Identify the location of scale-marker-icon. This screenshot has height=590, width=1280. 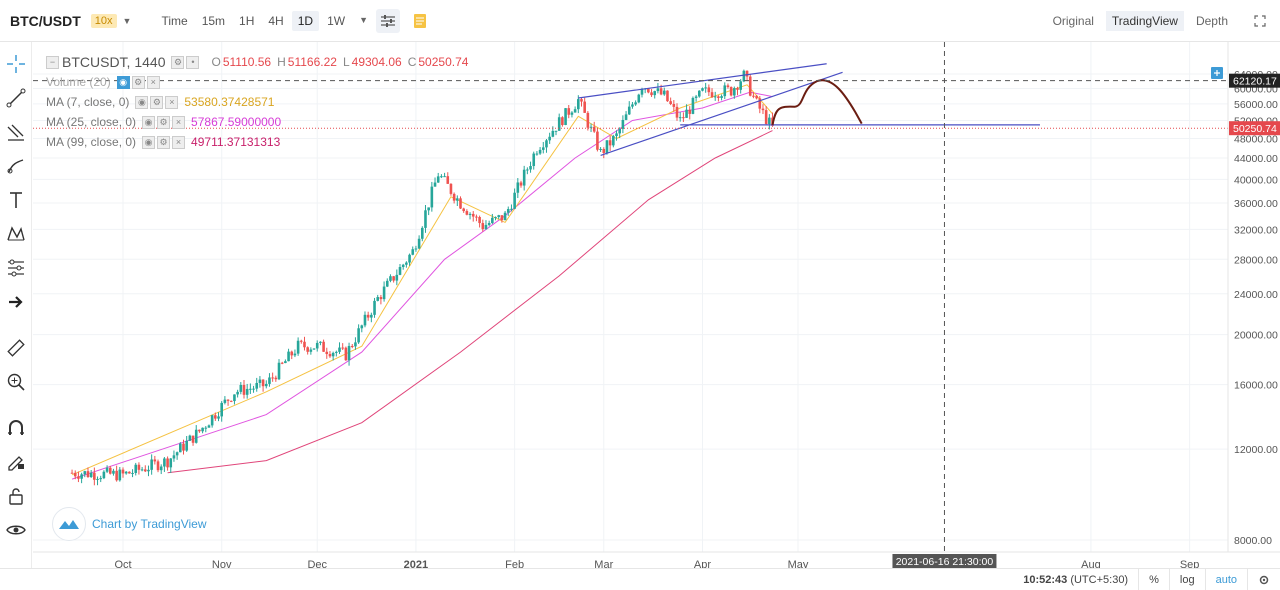
(1217, 73).